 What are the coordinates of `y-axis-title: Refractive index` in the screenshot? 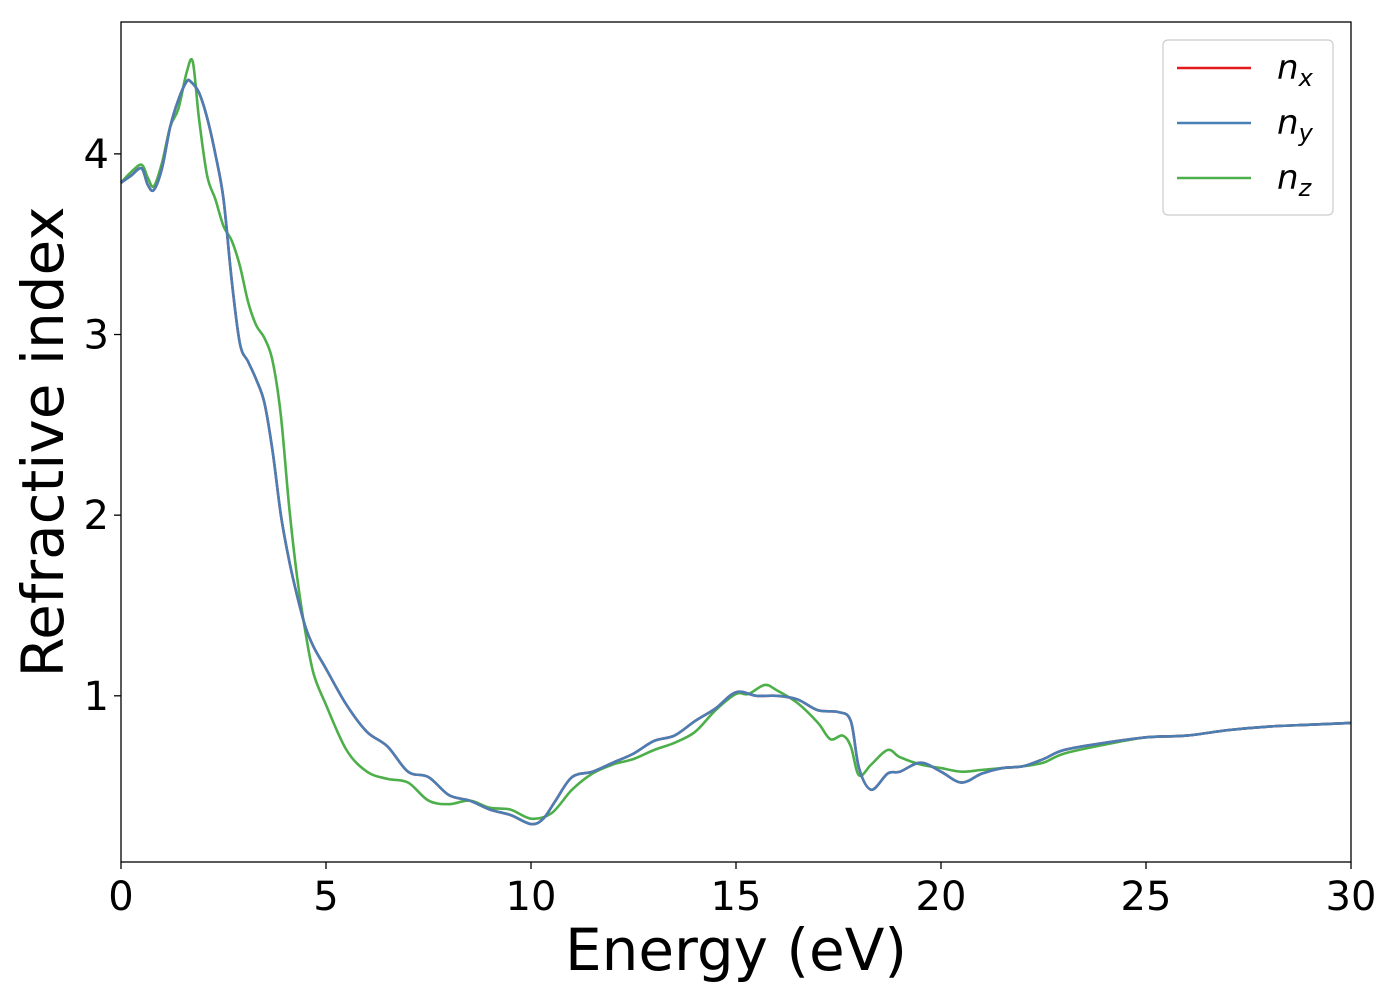 It's located at (43, 441).